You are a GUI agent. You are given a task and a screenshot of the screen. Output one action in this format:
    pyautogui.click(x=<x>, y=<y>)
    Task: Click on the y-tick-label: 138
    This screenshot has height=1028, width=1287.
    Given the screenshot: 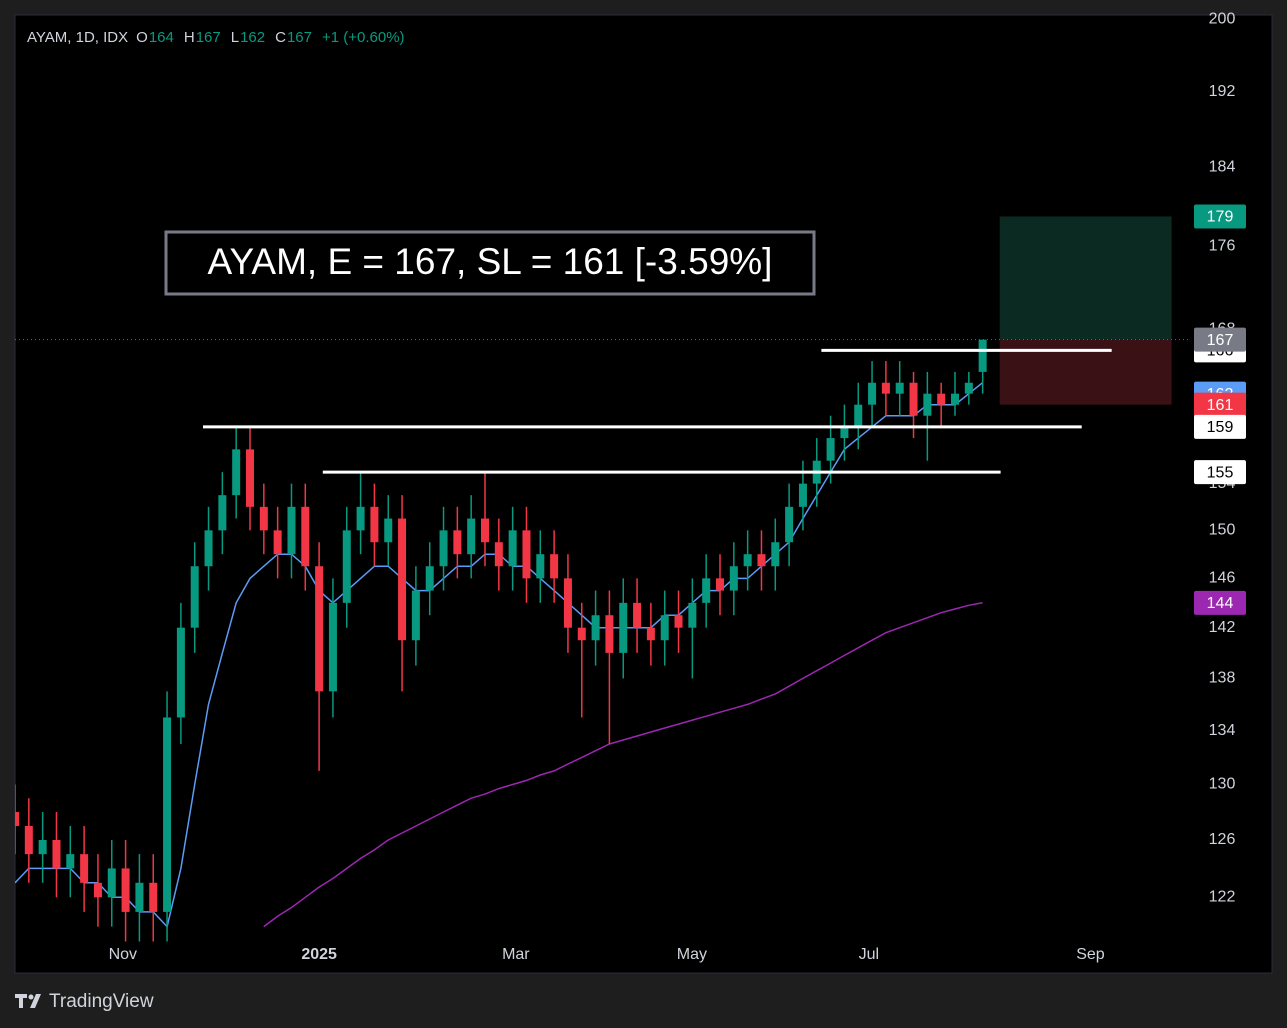 What is the action you would take?
    pyautogui.click(x=1222, y=678)
    